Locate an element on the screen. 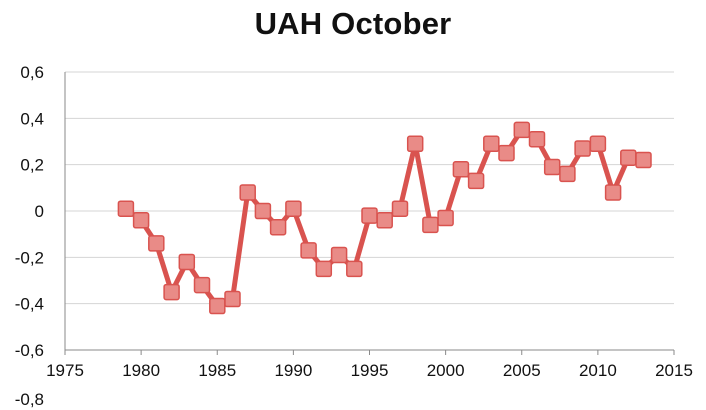 The width and height of the screenshot is (706, 410). y-tick-label: -0,4 is located at coordinates (29, 304).